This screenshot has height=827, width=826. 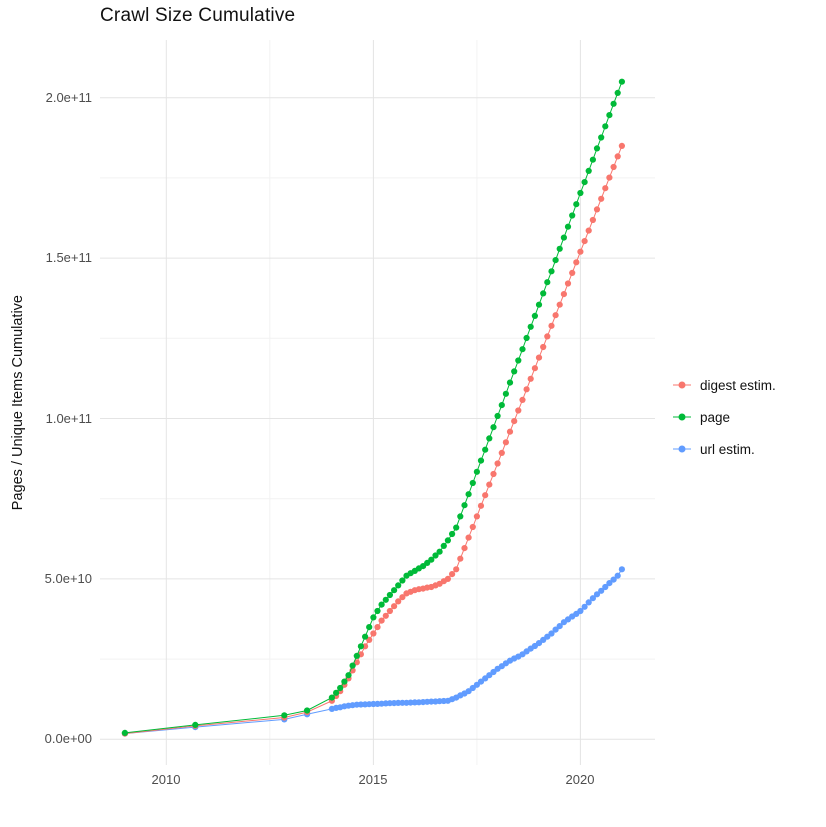 I want to click on legend-item-digest-estim: digest estim., so click(x=723, y=385).